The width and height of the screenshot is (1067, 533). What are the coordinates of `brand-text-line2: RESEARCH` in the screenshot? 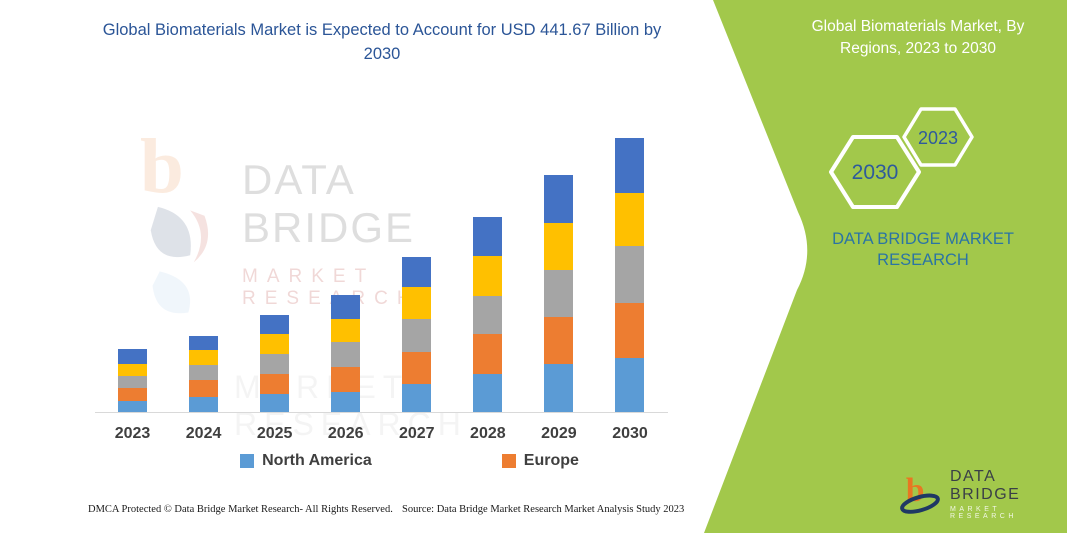 It's located at (923, 260).